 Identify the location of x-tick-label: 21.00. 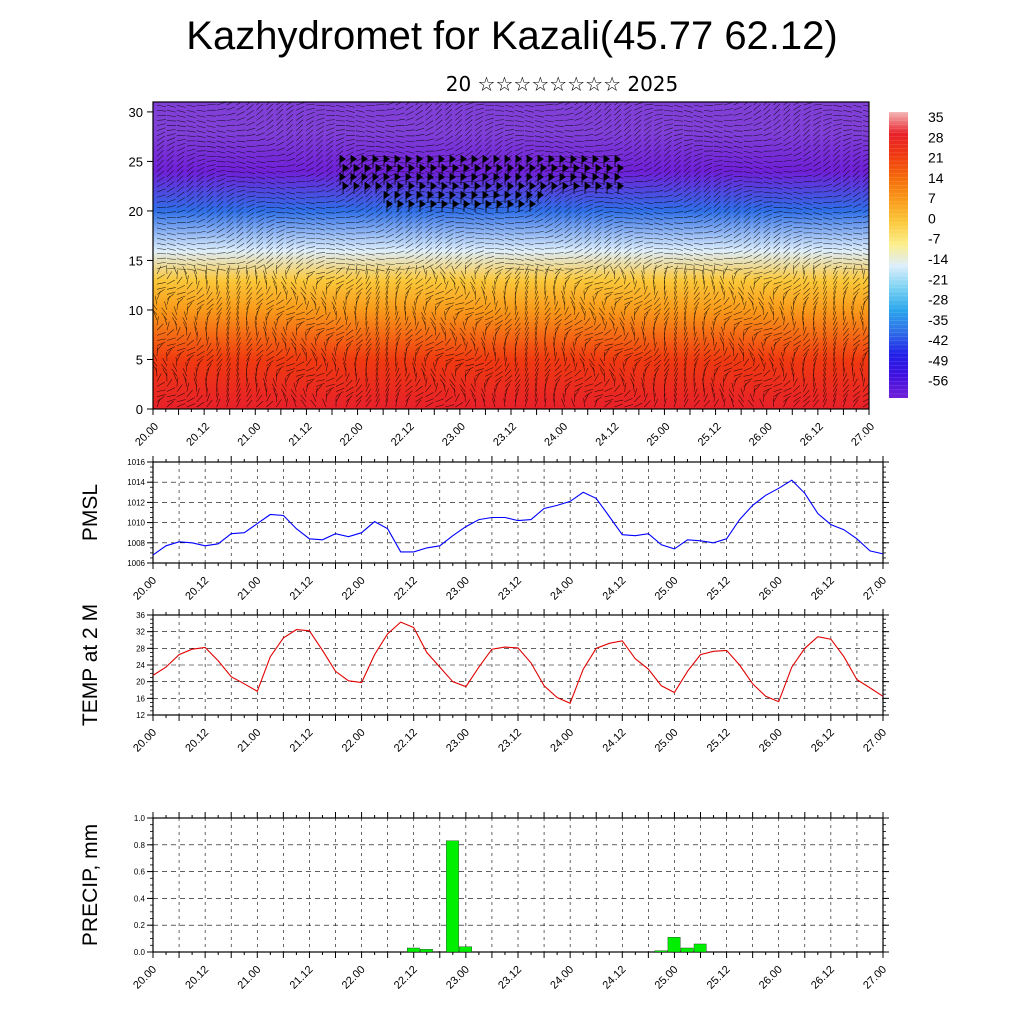
(249, 589).